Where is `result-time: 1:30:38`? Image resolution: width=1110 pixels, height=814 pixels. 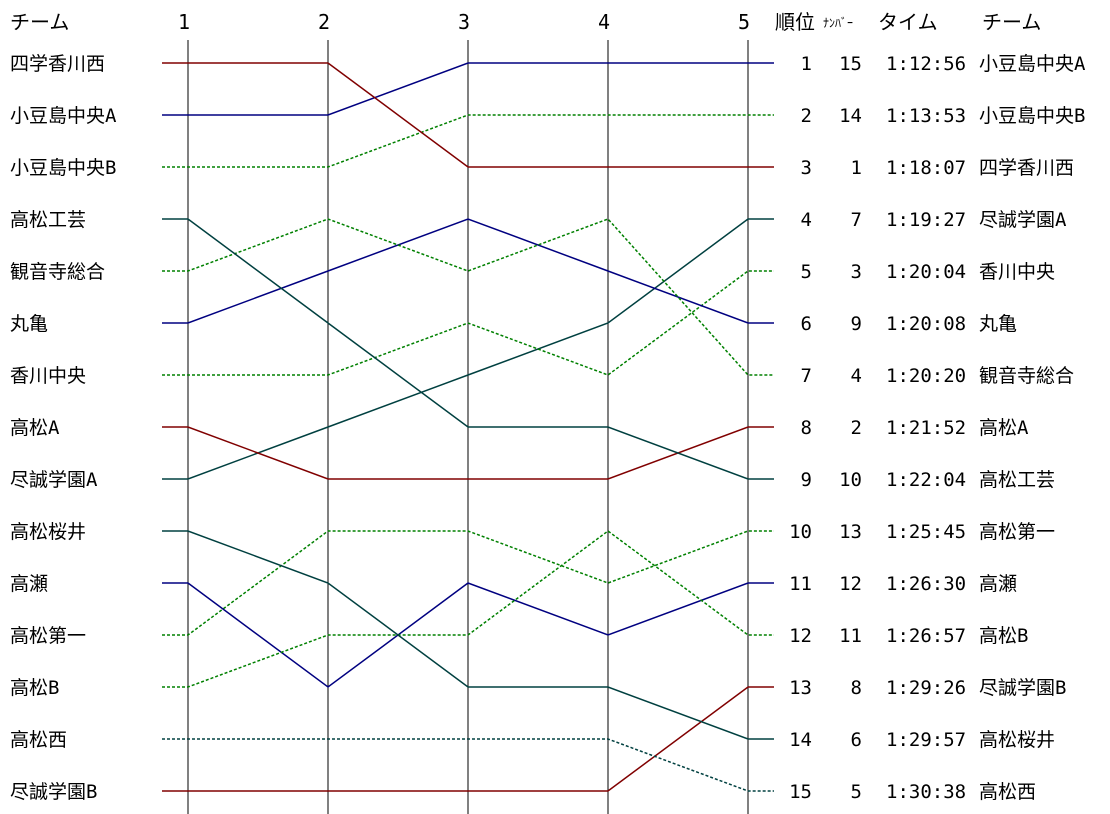
result-time: 1:30:38 is located at coordinates (926, 792).